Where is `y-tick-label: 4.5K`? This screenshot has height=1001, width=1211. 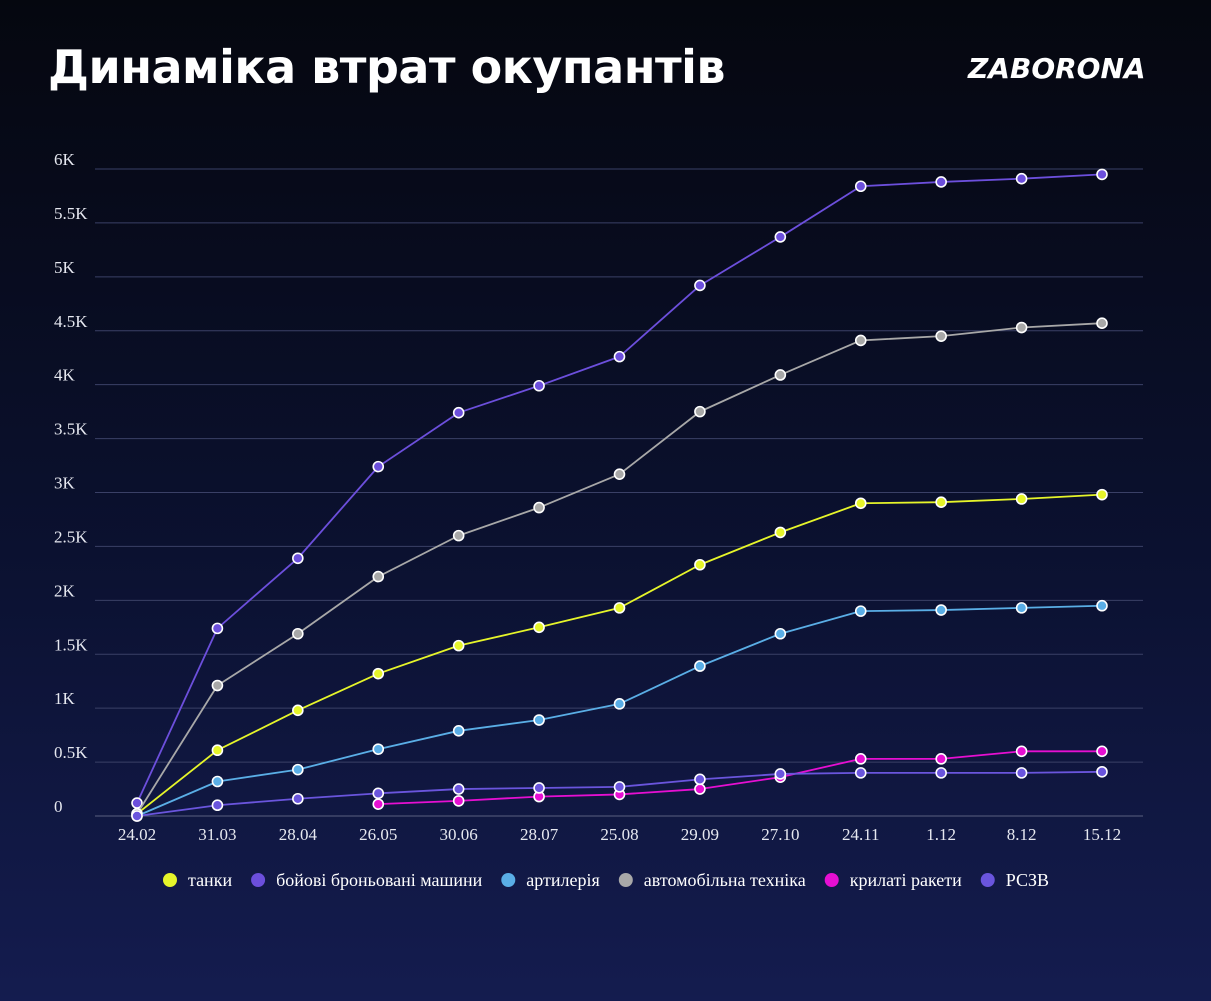 y-tick-label: 4.5K is located at coordinates (71, 321).